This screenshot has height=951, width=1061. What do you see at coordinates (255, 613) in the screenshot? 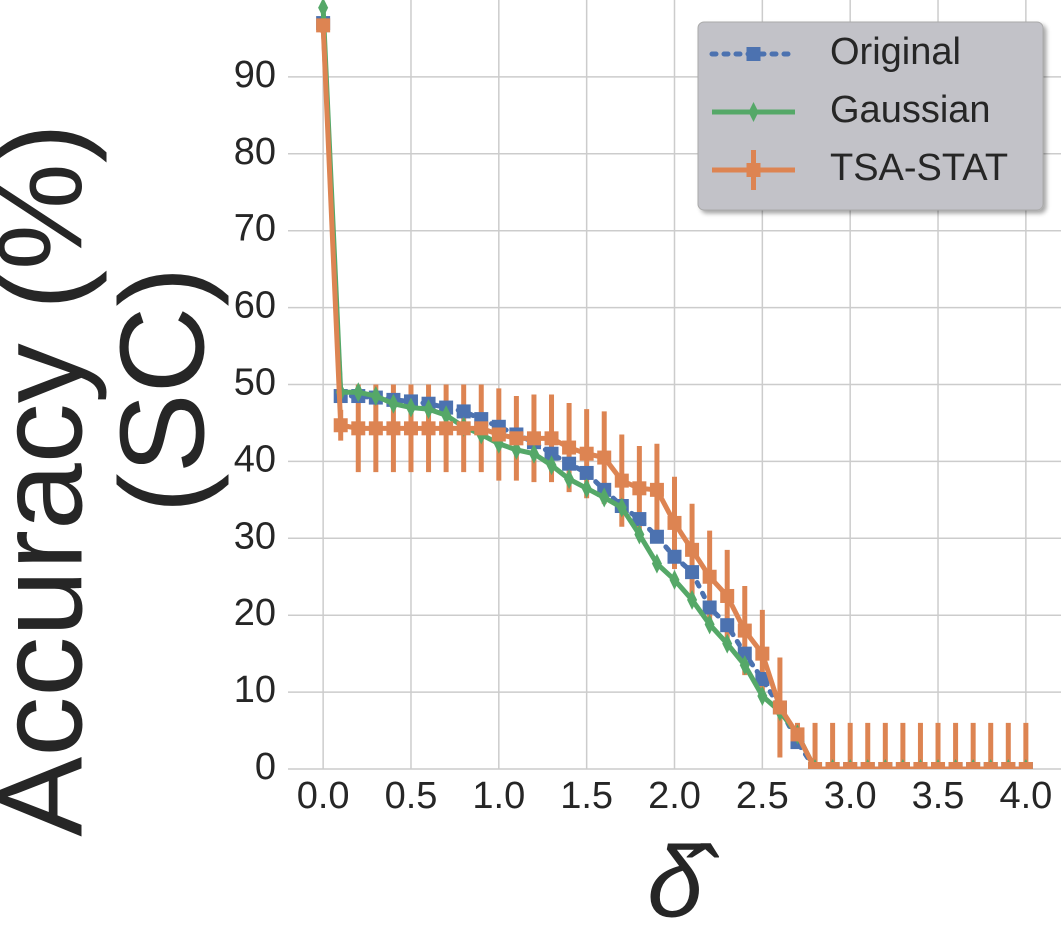
I see `y-tick-label: 20` at bounding box center [255, 613].